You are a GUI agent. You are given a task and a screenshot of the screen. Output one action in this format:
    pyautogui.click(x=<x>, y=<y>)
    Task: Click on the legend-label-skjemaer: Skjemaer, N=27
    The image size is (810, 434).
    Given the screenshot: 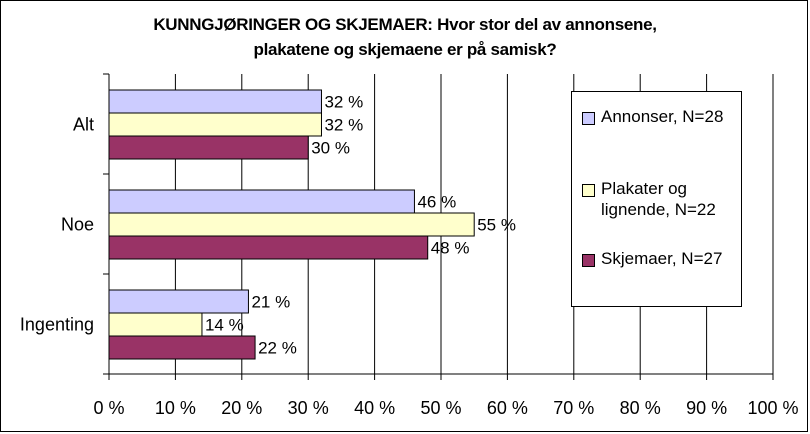 What is the action you would take?
    pyautogui.click(x=662, y=258)
    